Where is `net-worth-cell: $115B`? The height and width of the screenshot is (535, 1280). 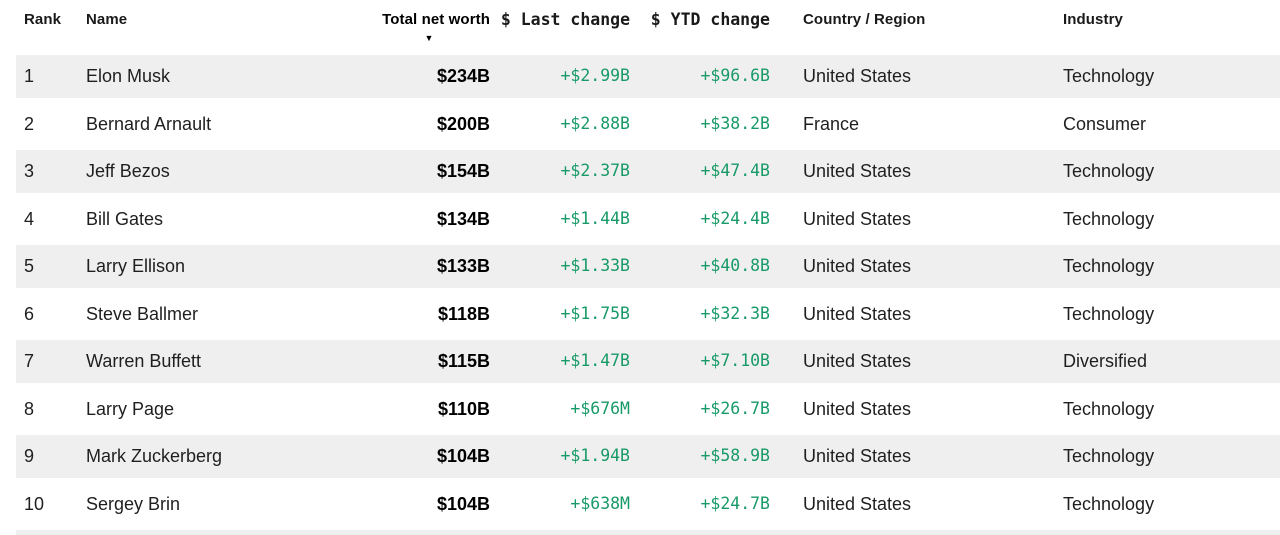 net-worth-cell: $115B is located at coordinates (463, 361).